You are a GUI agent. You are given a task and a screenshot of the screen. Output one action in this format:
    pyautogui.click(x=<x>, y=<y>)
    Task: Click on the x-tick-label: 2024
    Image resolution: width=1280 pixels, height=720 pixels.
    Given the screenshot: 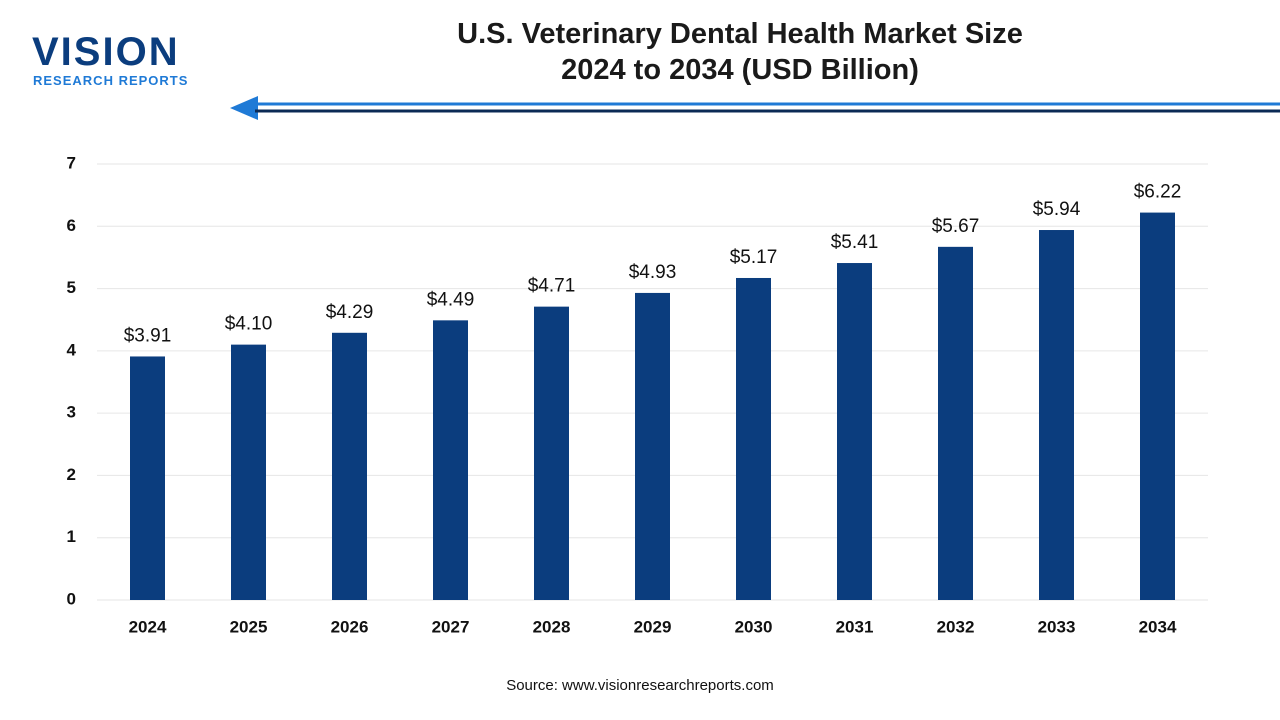 What is the action you would take?
    pyautogui.click(x=148, y=626)
    